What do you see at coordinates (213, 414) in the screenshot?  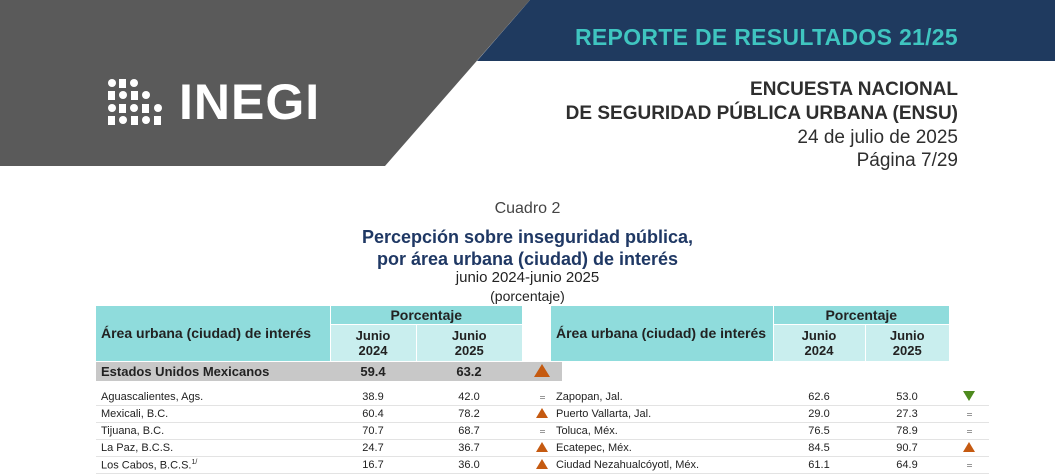 I see `area-name: Mexicali, B.C.` at bounding box center [213, 414].